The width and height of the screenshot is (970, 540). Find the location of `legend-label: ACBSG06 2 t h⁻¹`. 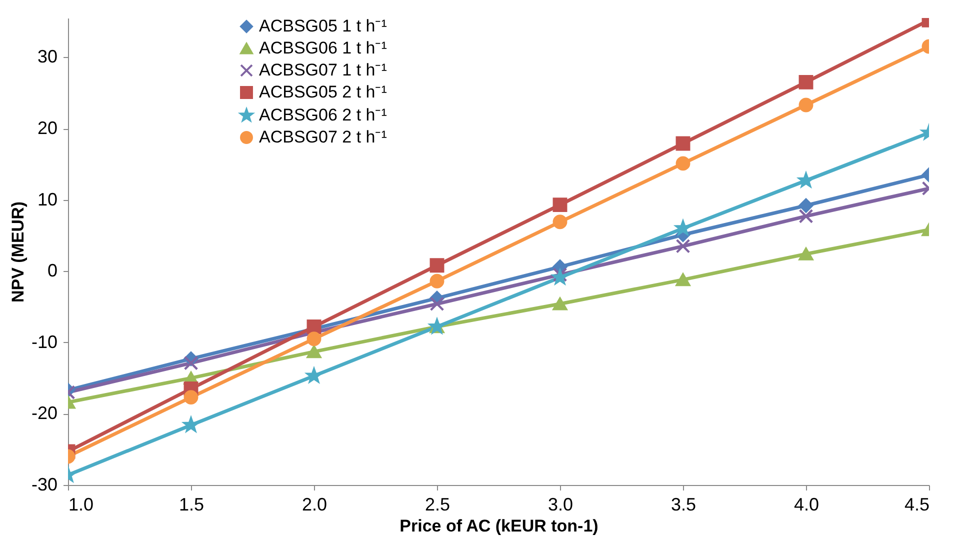

legend-label: ACBSG06 2 t h⁻¹ is located at coordinates (323, 115).